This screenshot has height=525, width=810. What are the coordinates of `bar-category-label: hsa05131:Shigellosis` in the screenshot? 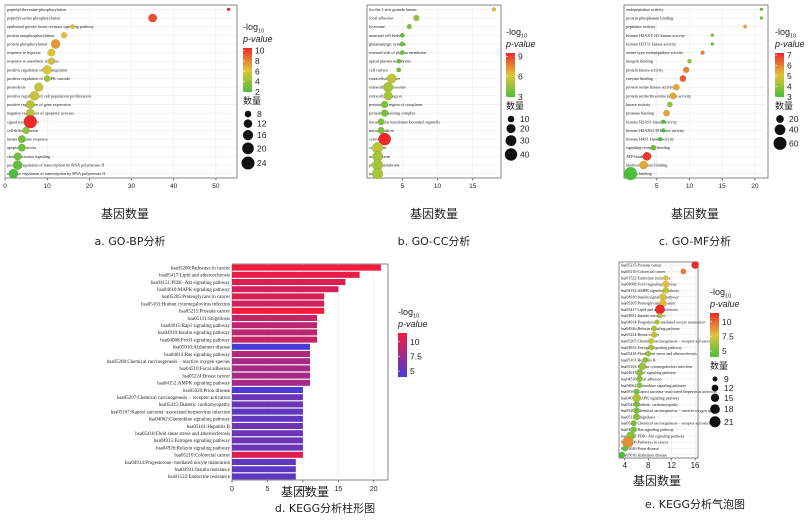 It's located at (208, 319).